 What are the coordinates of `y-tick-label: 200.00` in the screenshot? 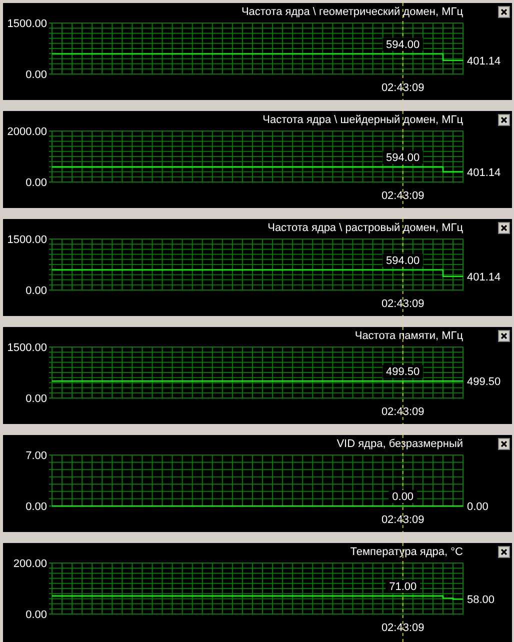 It's located at (30, 564).